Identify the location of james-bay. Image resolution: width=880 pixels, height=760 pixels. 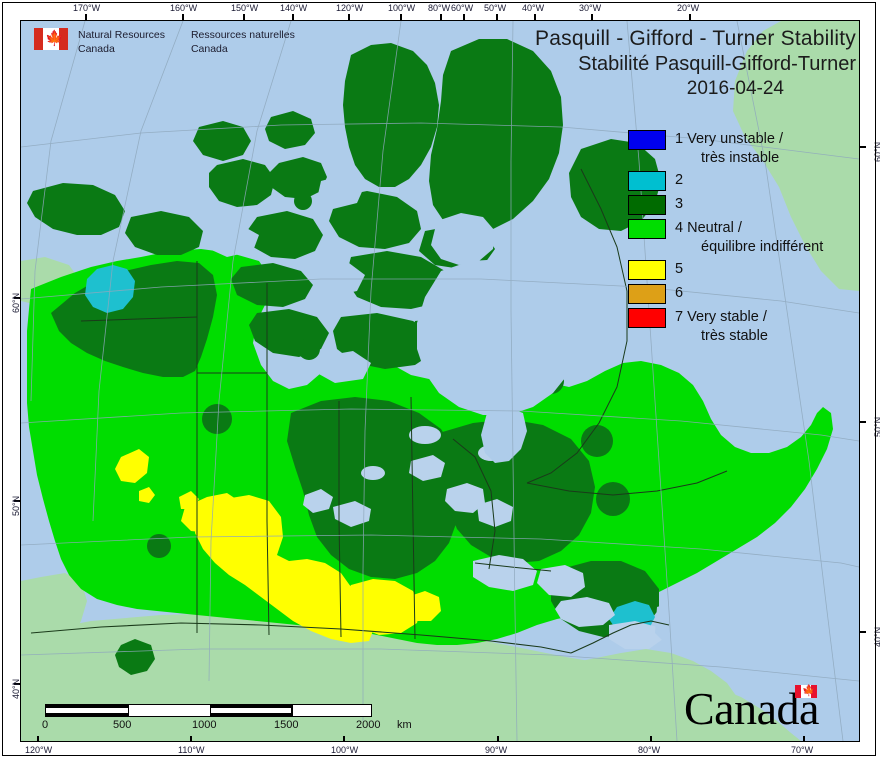
(504, 435).